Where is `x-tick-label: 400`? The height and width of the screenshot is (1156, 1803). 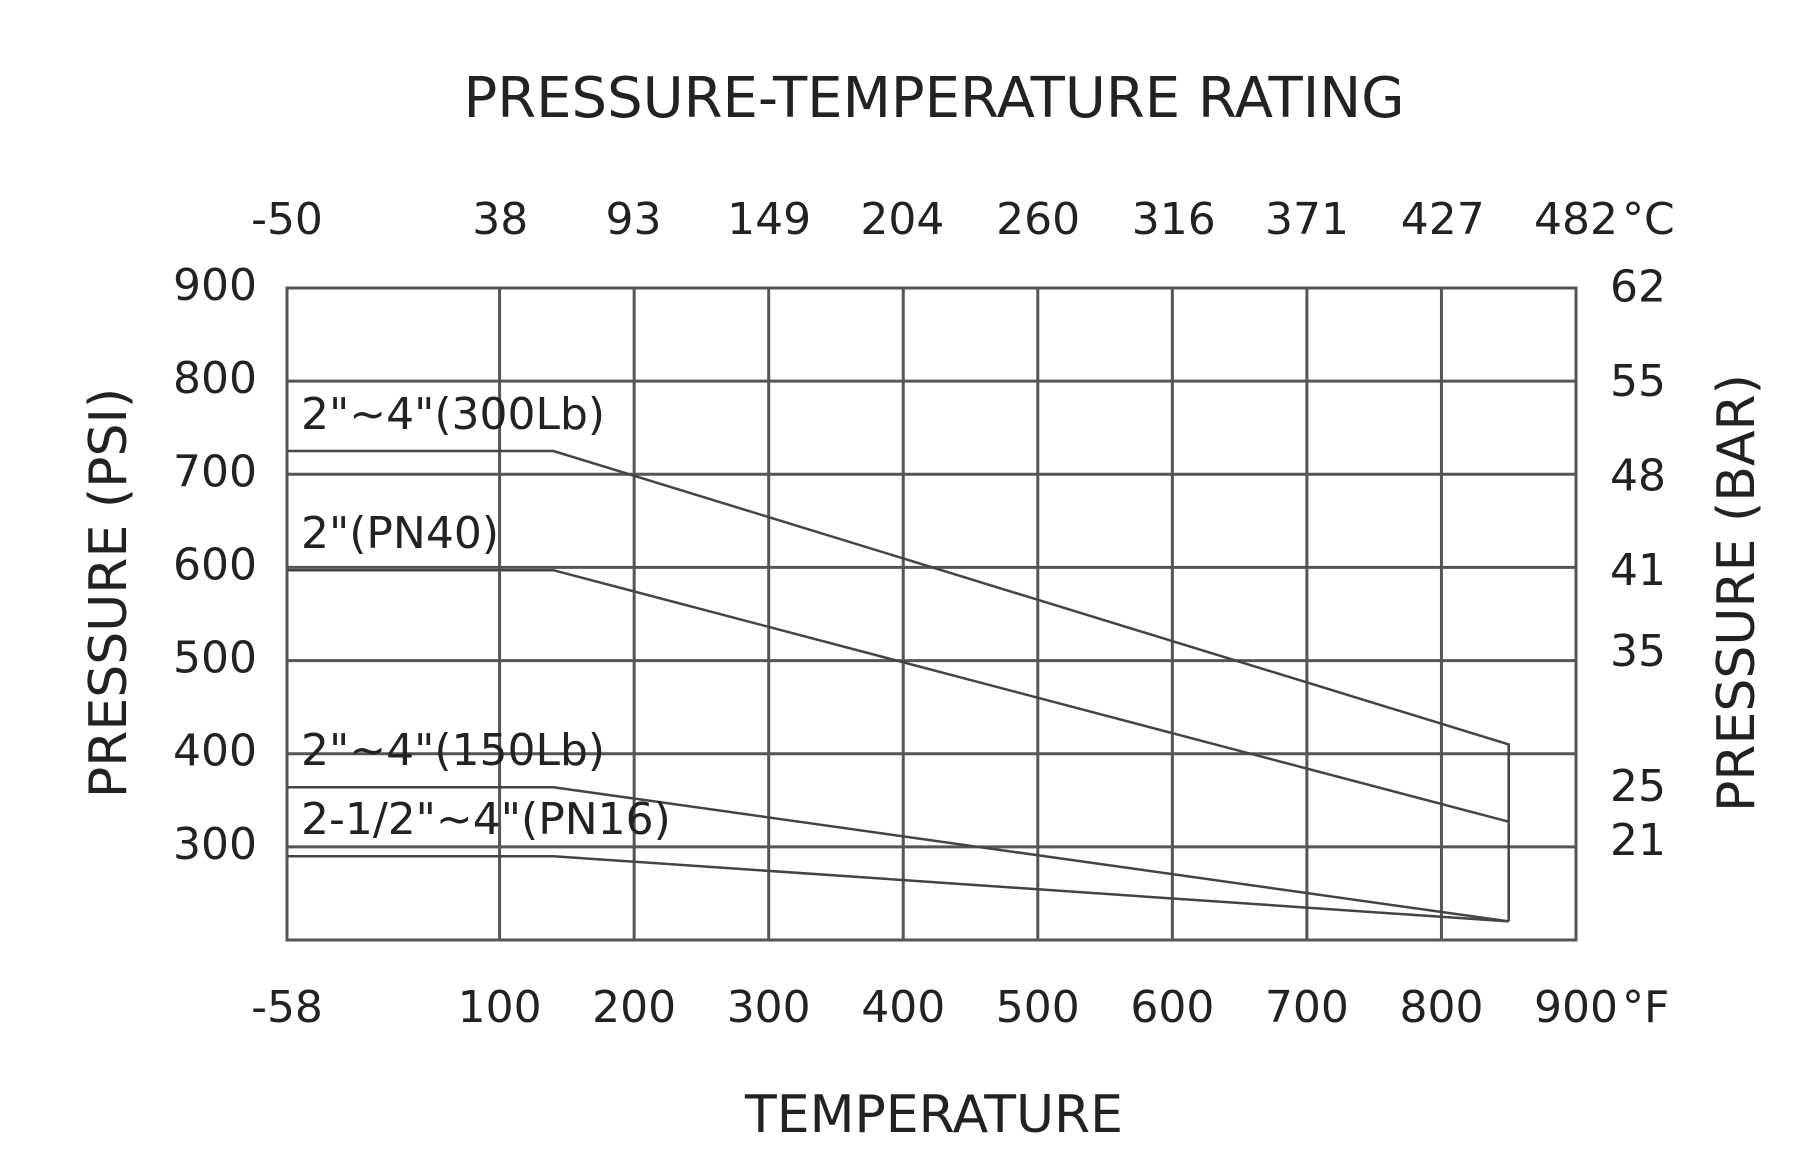
x-tick-label: 400 is located at coordinates (903, 1007).